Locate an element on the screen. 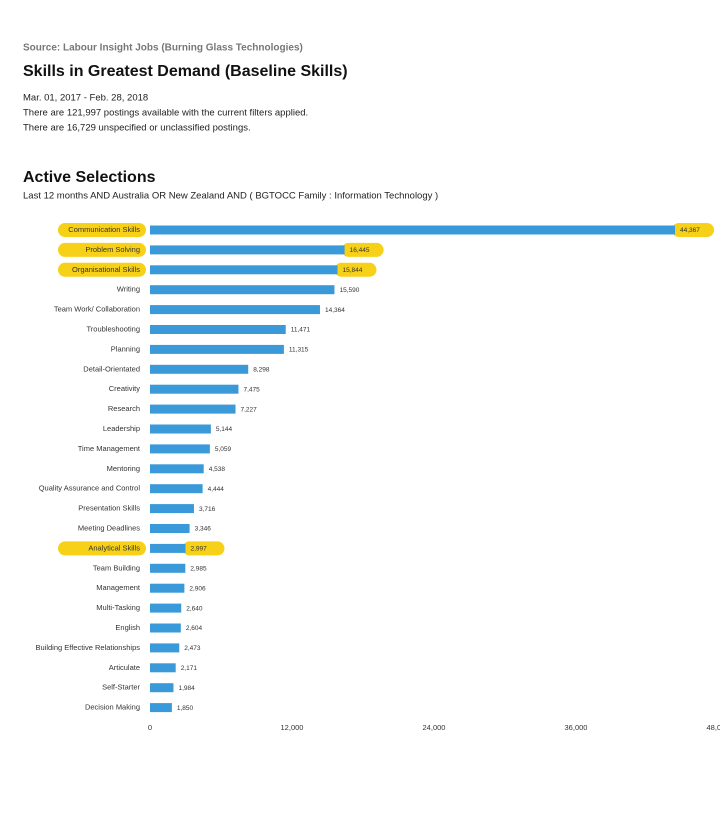  category-label: Creativity is located at coordinates (125, 388).